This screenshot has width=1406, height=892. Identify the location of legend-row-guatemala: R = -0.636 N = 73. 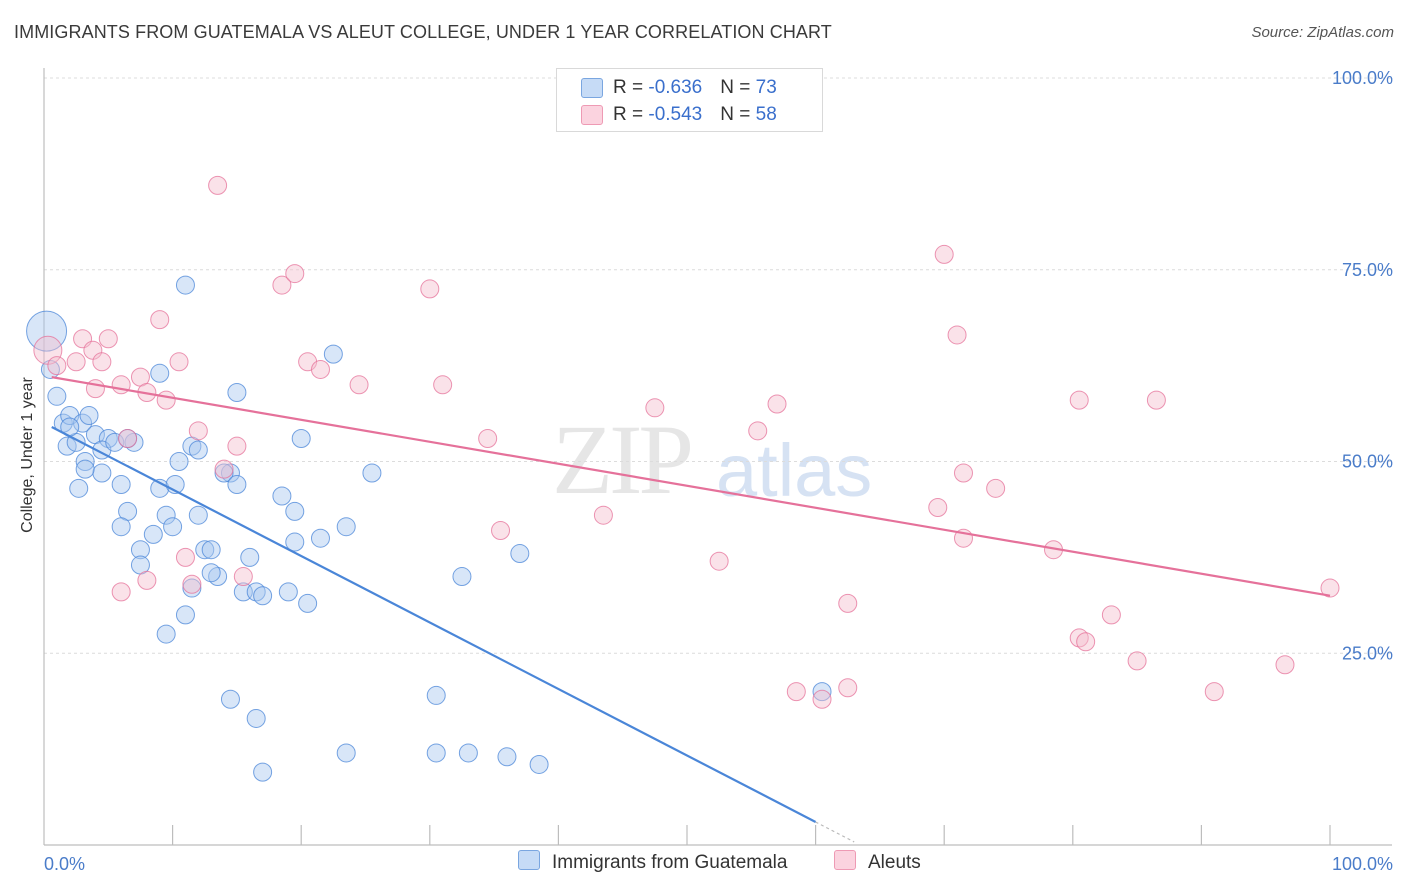
(679, 89).